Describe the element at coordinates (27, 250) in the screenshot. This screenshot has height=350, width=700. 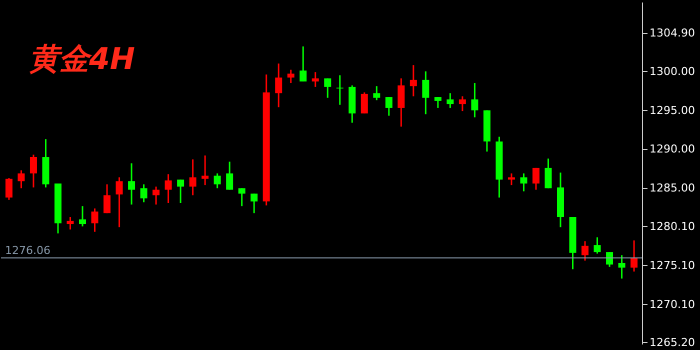
I see `ref-line-label: 1276.06` at that location.